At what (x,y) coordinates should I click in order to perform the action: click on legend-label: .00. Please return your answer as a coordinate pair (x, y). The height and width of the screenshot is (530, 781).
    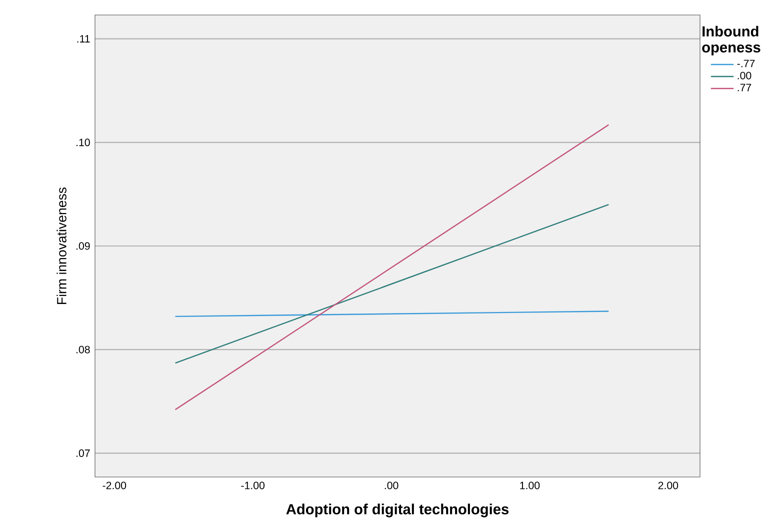
    Looking at the image, I should click on (745, 76).